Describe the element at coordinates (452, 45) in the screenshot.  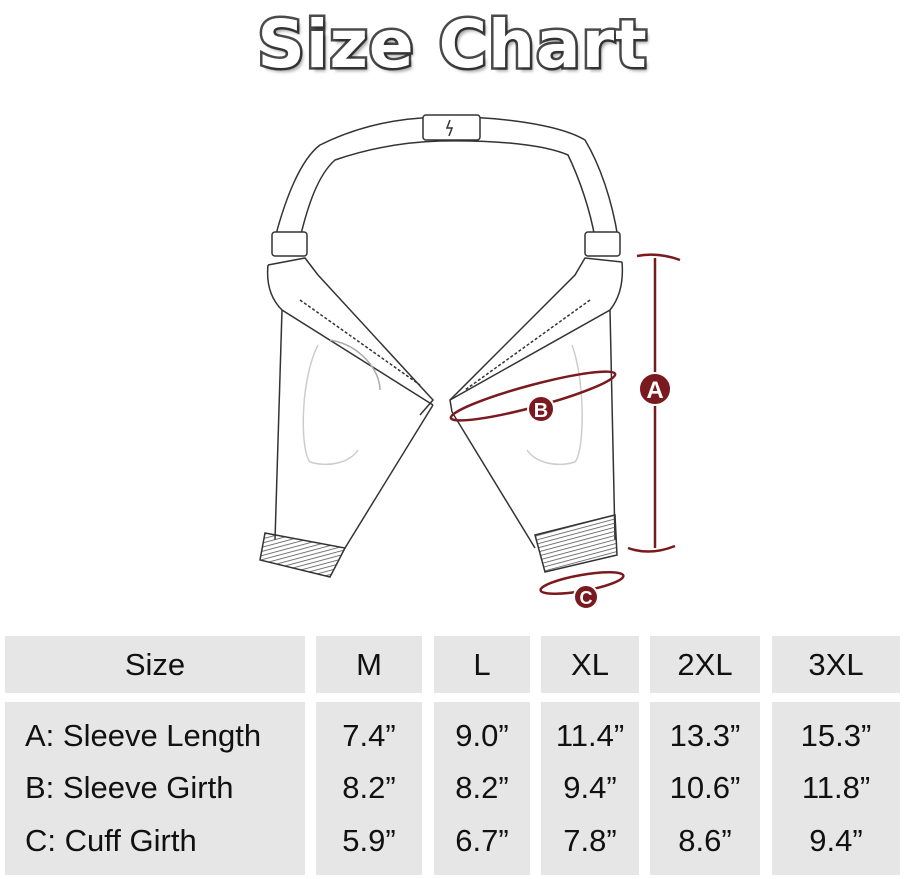
I see `page-title: Size Chart` at that location.